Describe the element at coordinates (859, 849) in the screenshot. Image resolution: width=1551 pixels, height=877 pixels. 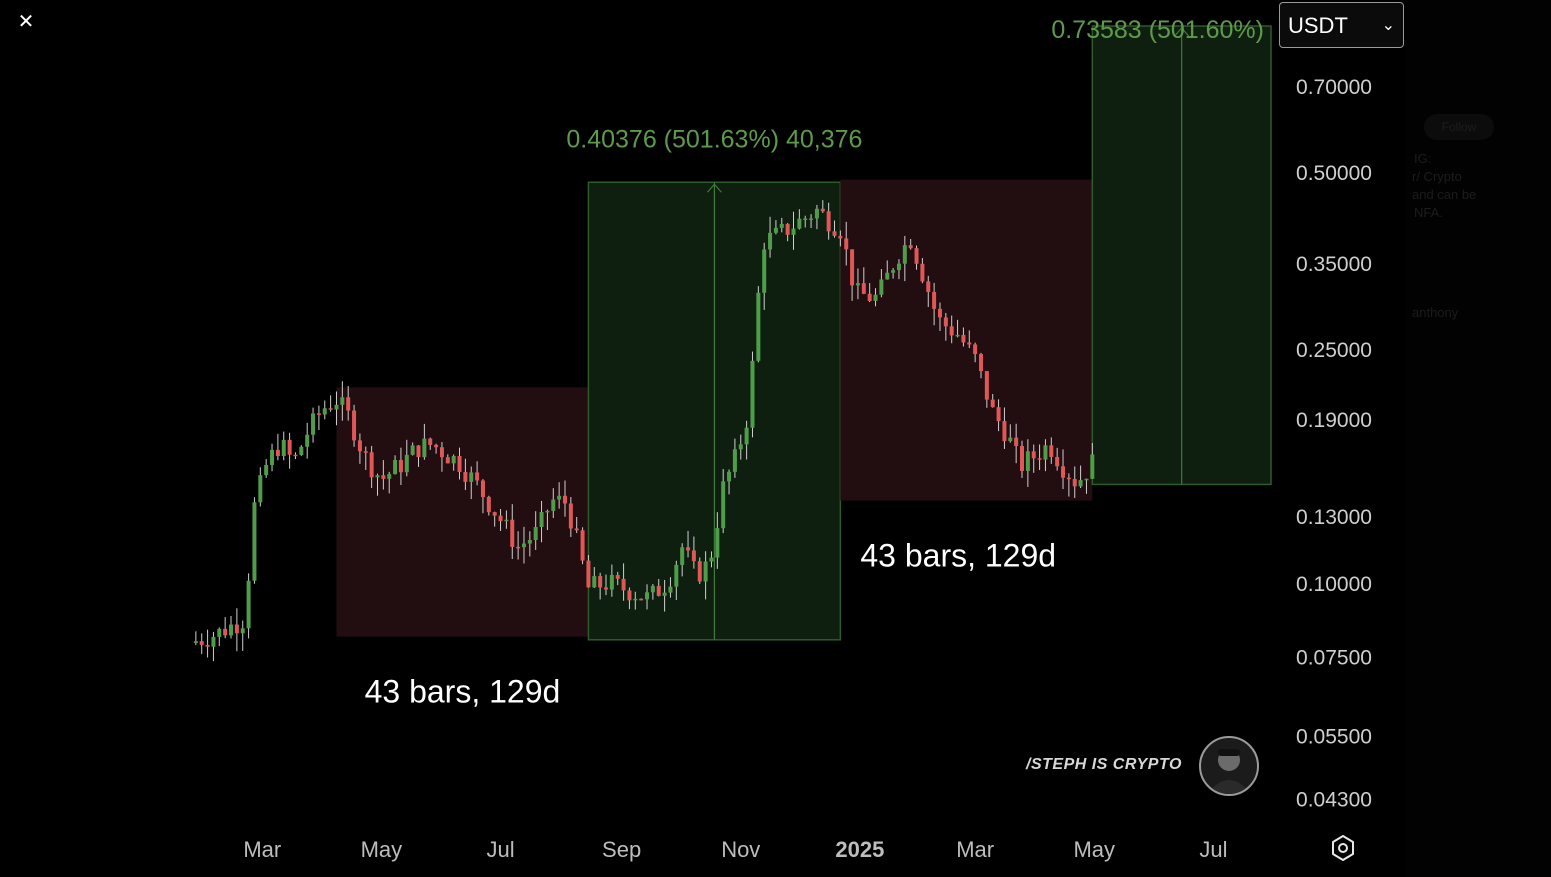
I see `x-tick-label-5: 2025` at that location.